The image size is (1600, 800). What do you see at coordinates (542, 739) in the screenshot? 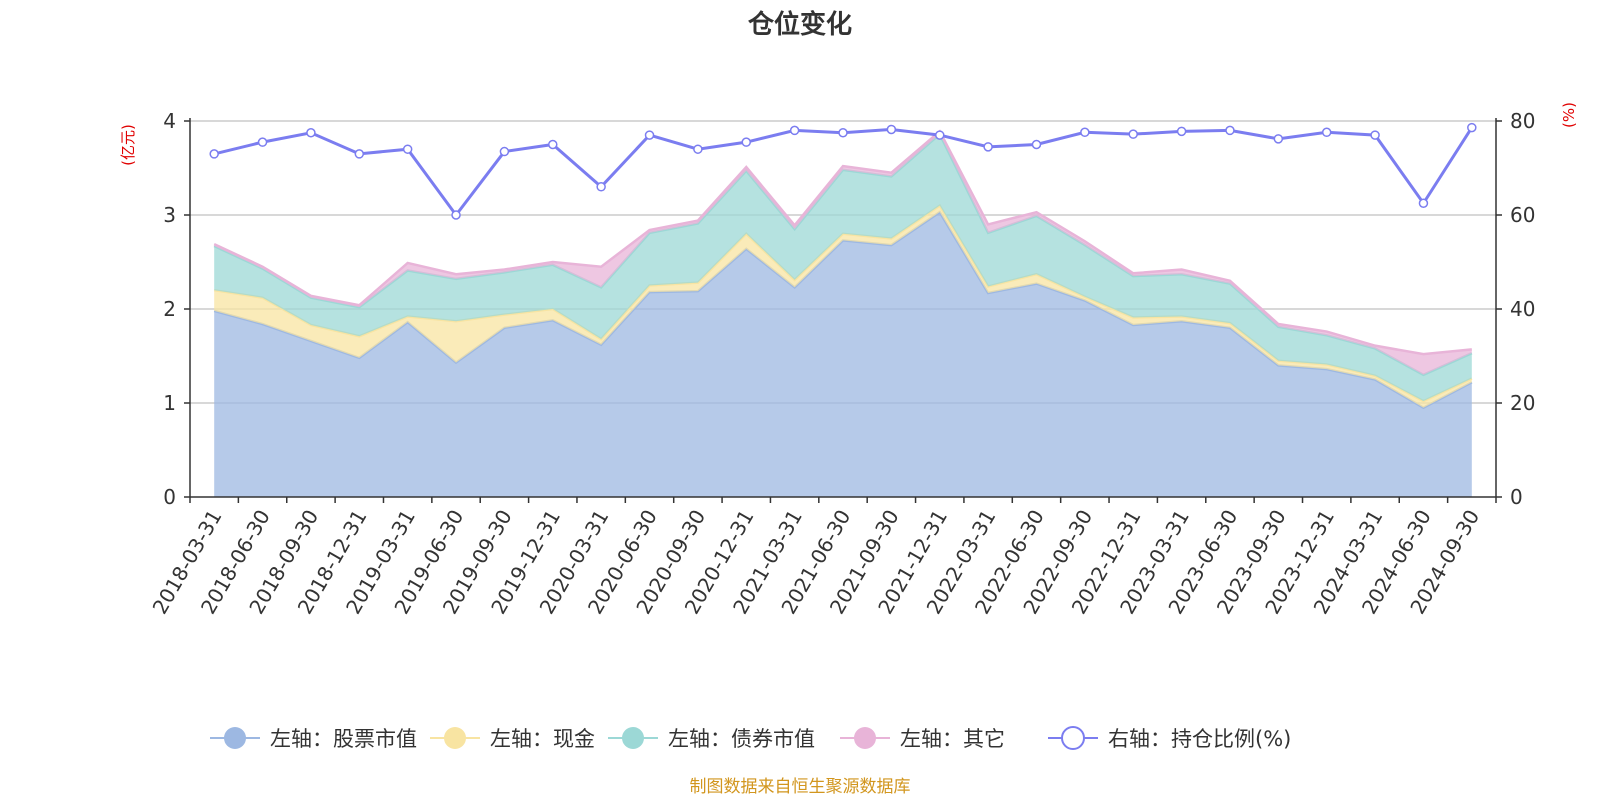
I see `legend-label: 左轴：现金` at bounding box center [542, 739].